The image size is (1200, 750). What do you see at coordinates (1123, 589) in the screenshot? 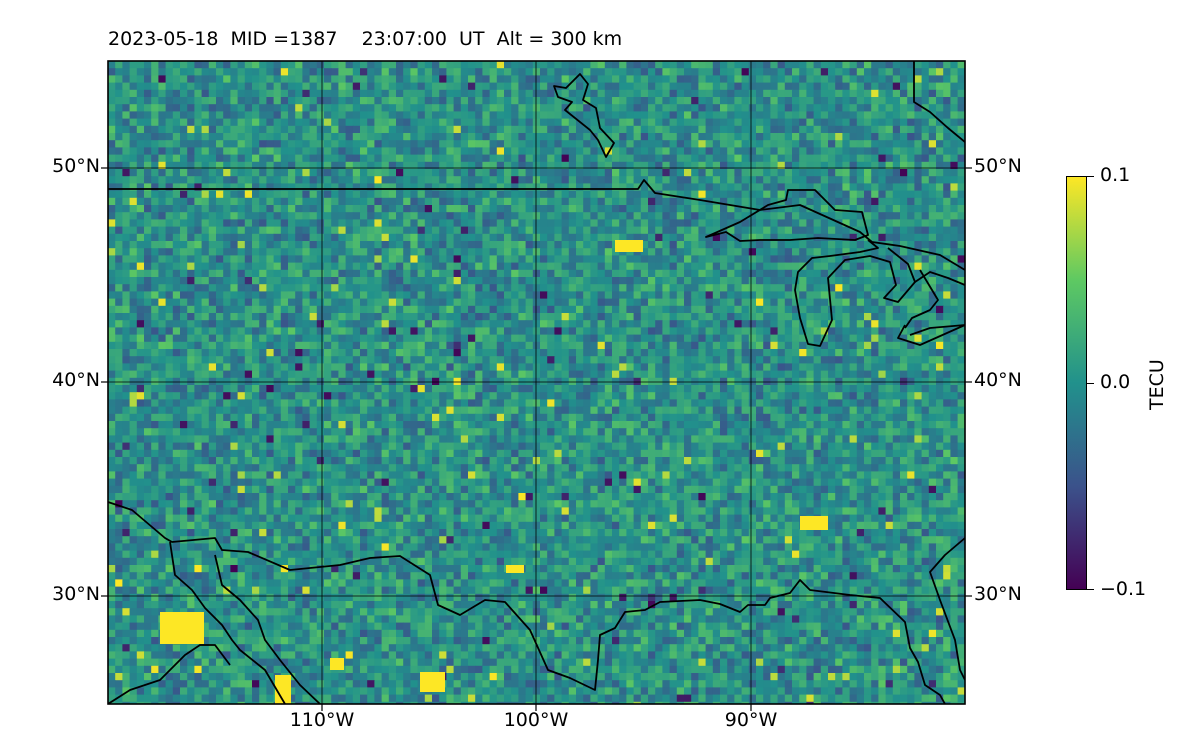
I see `colorbar-label-min: −0.1` at bounding box center [1123, 589].